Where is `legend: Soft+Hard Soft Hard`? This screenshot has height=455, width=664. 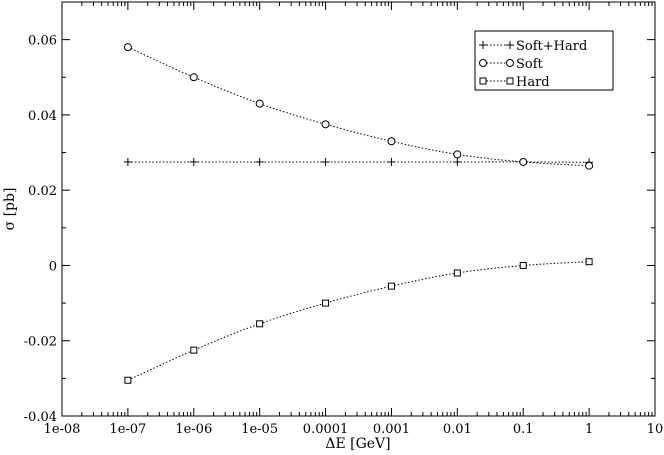
legend: Soft+Hard Soft Hard is located at coordinates (544, 60).